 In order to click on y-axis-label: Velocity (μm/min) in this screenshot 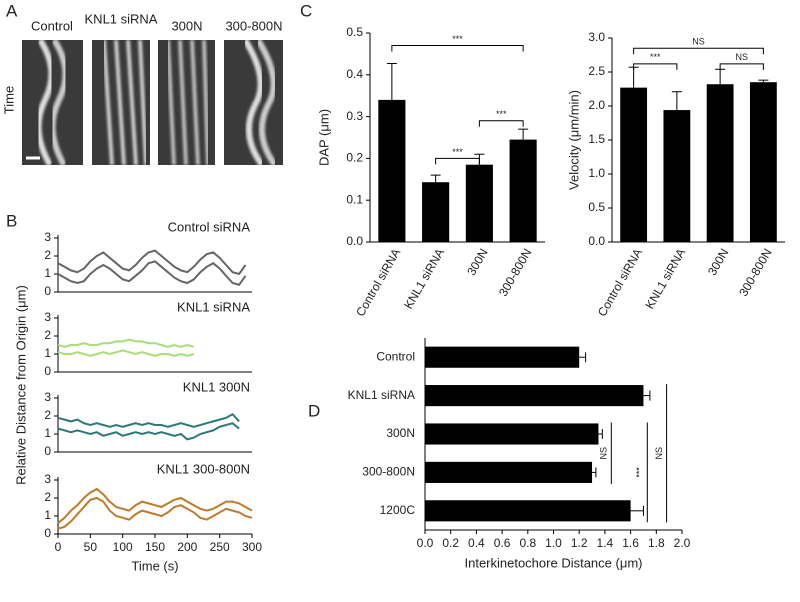, I will do `click(573, 140)`.